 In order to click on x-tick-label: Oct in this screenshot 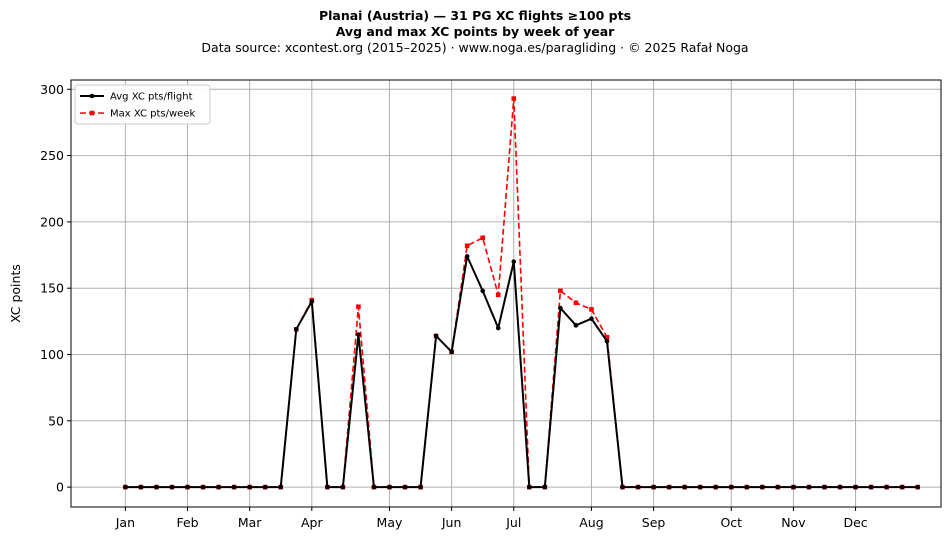, I will do `click(731, 522)`.